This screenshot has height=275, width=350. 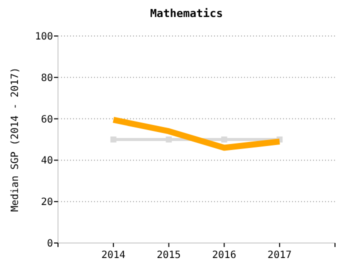 I want to click on x-tick-label: 2016, so click(x=224, y=255).